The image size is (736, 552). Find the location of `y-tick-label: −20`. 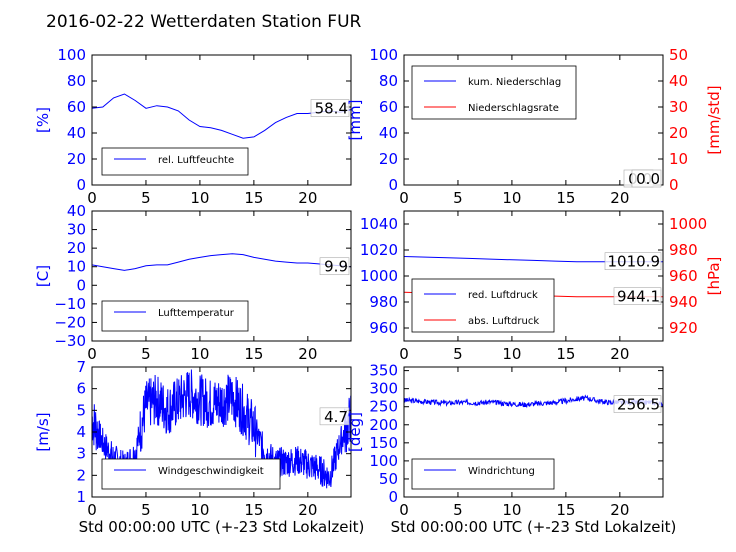

y-tick-label: −20 is located at coordinates (70, 322).